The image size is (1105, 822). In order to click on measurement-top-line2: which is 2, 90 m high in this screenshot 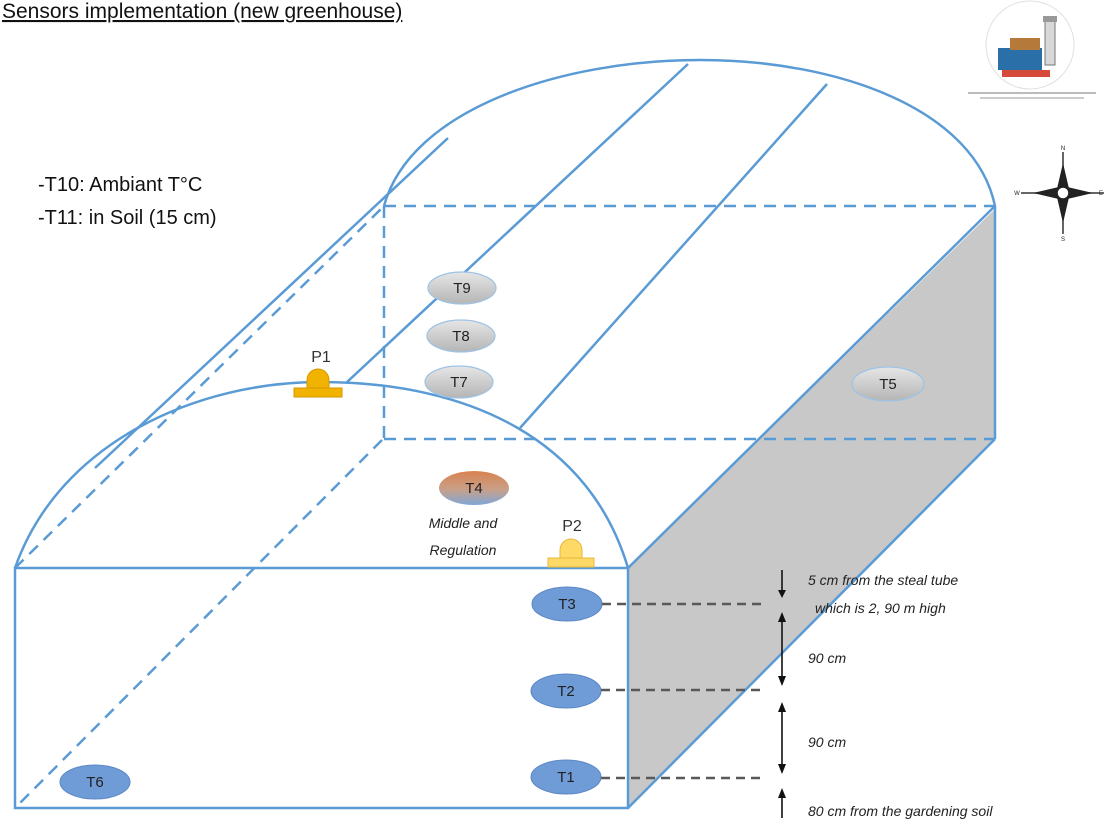, I will do `click(880, 608)`.